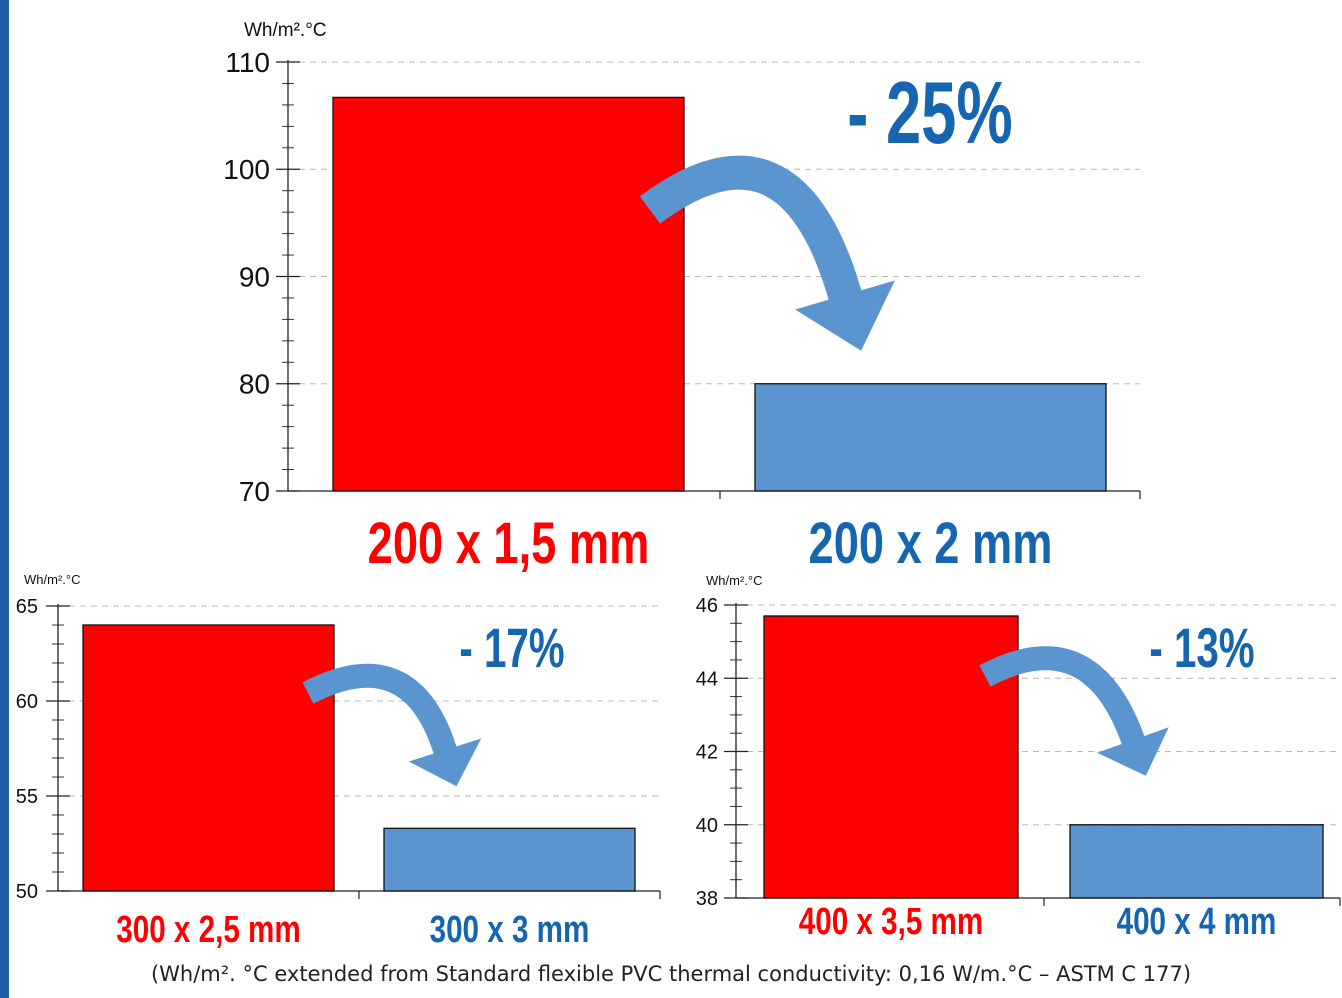 This screenshot has width=1342, height=998. What do you see at coordinates (27, 702) in the screenshot?
I see `y-tick-label: 60` at bounding box center [27, 702].